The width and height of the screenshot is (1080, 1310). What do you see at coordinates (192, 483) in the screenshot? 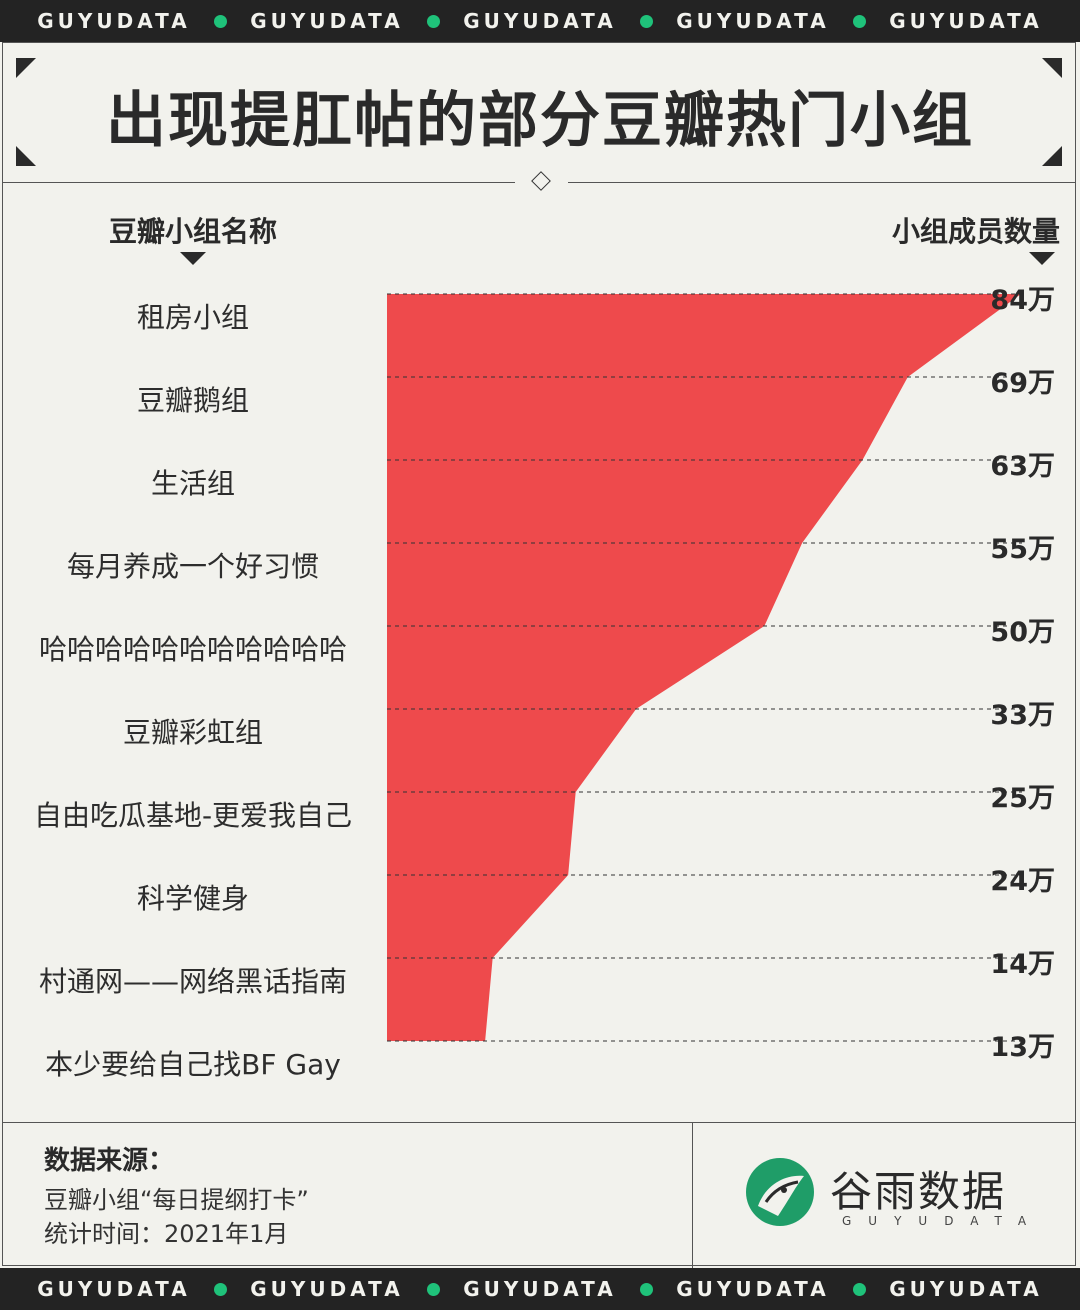
I see `group-name-label: 生活组` at bounding box center [192, 483].